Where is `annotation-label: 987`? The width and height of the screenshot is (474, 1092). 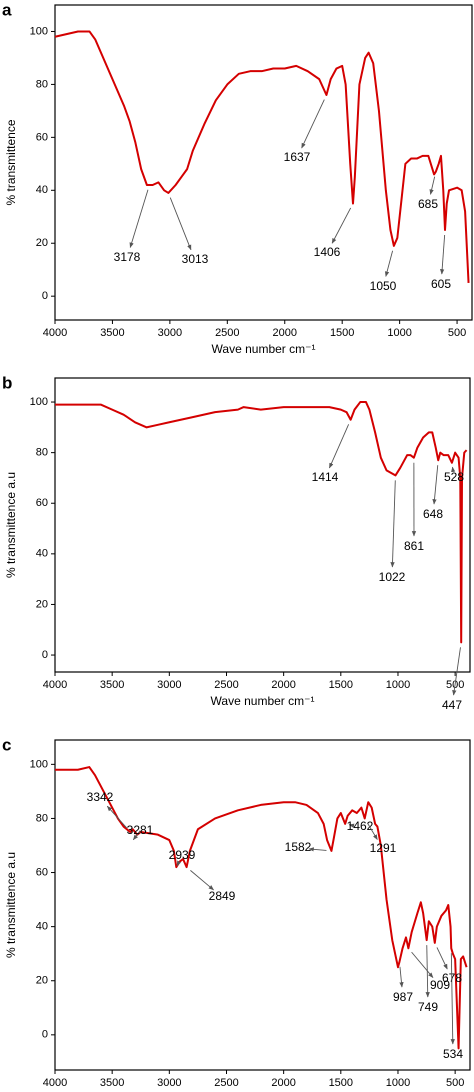 annotation-label: 987 is located at coordinates (403, 997).